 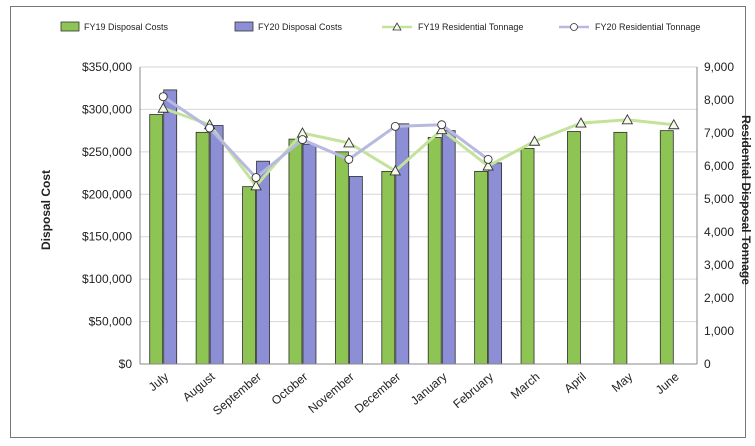 What do you see at coordinates (111, 322) in the screenshot?
I see `y-tick-label: $50,000` at bounding box center [111, 322].